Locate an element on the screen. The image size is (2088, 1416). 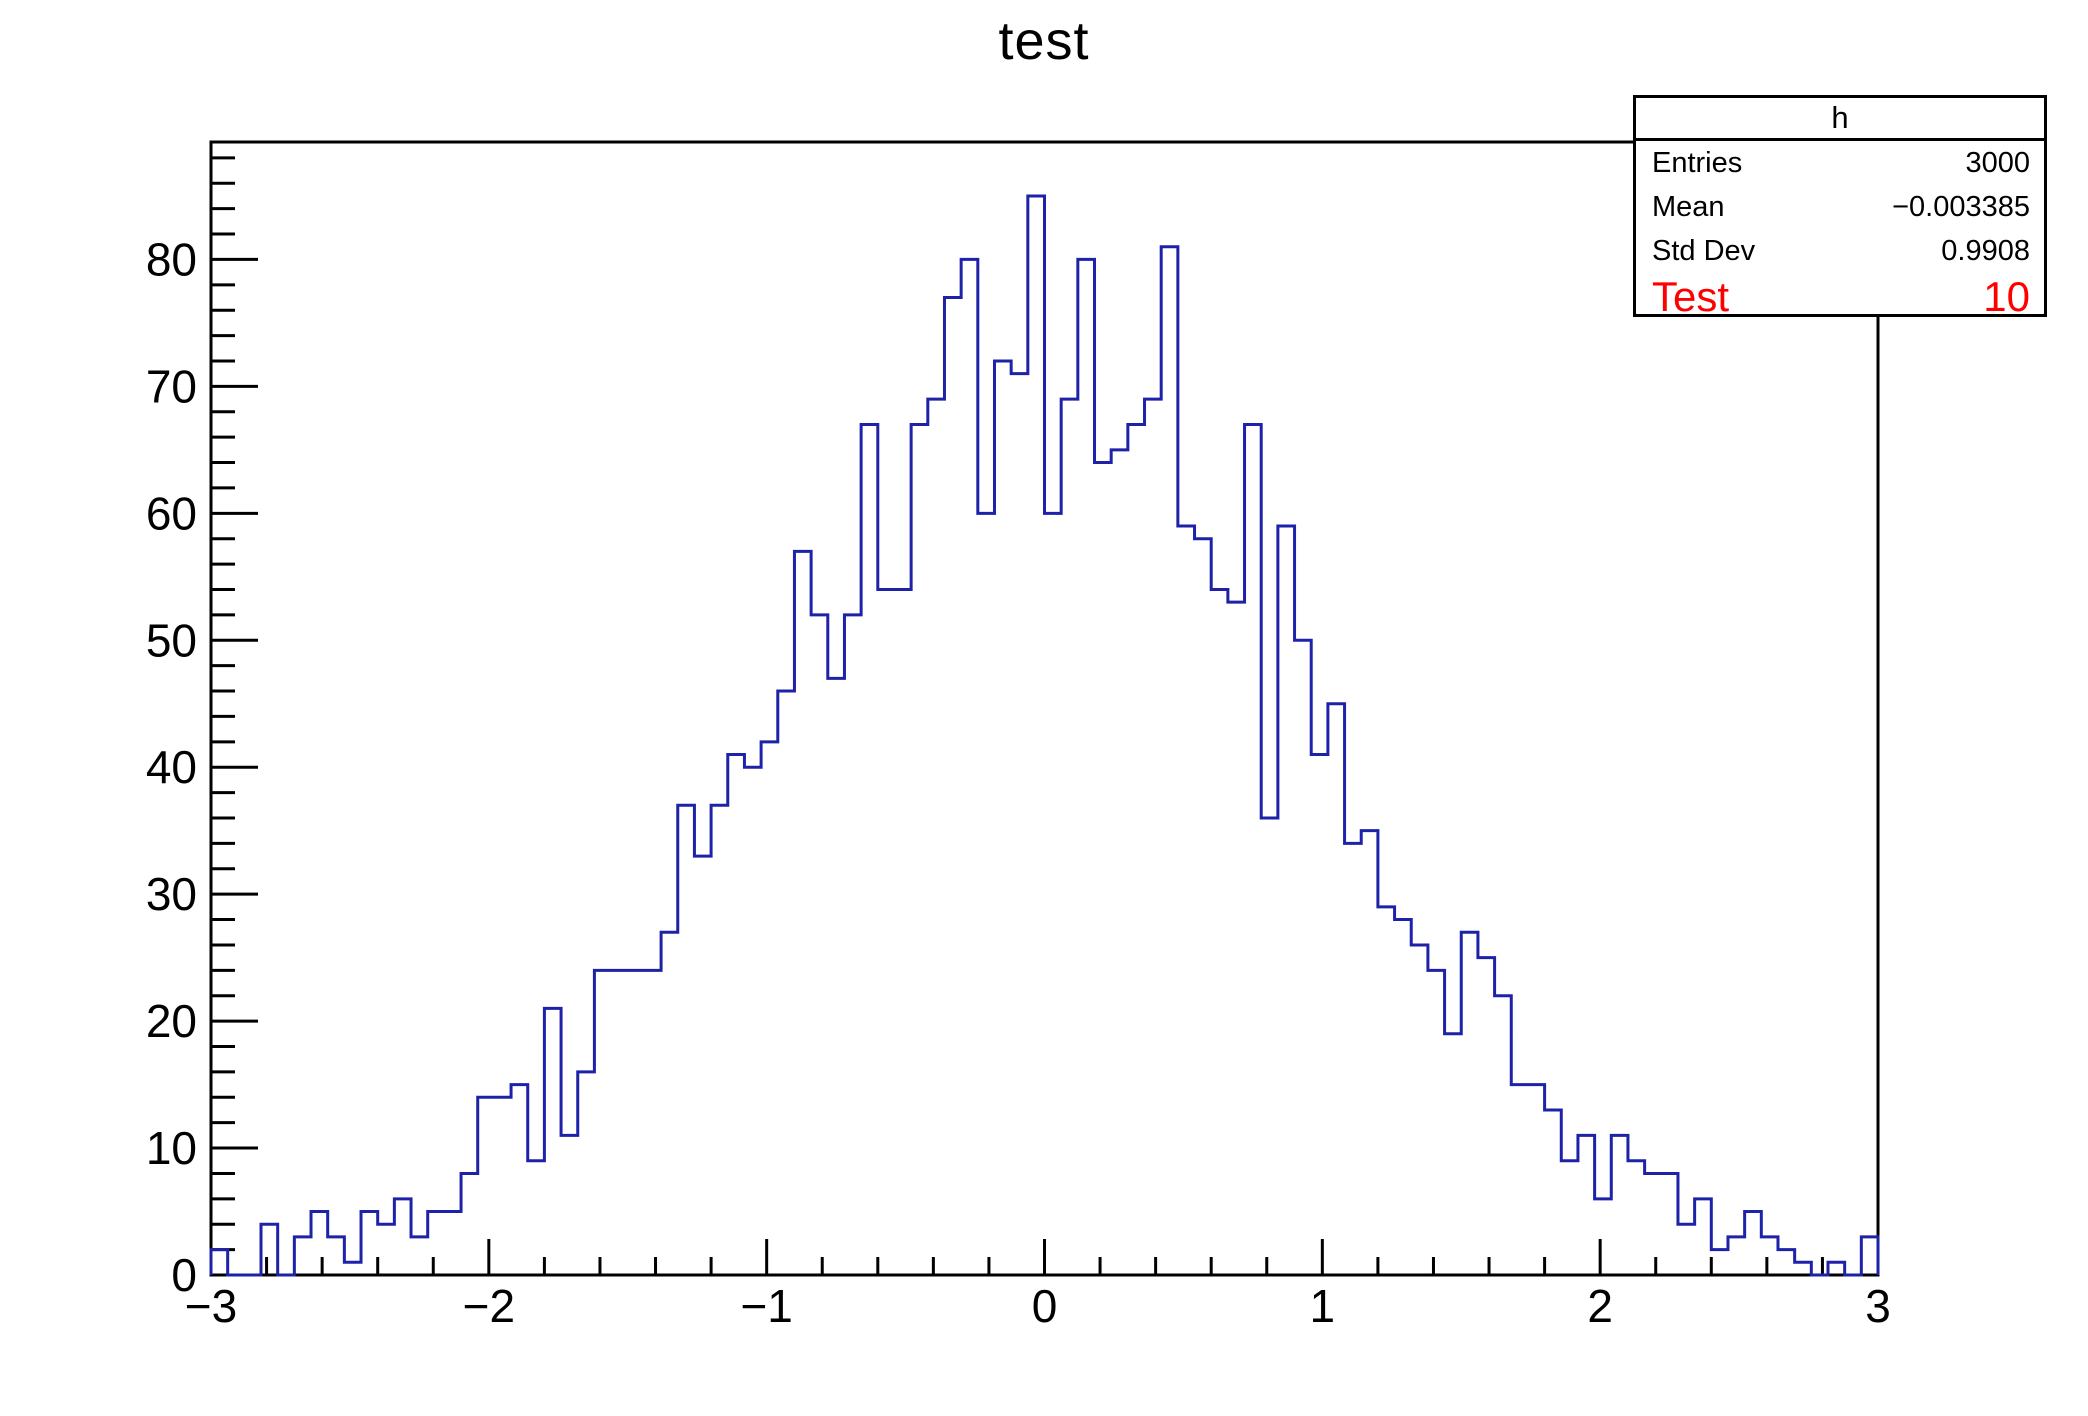
y-tick-label: 70 is located at coordinates (171, 386).